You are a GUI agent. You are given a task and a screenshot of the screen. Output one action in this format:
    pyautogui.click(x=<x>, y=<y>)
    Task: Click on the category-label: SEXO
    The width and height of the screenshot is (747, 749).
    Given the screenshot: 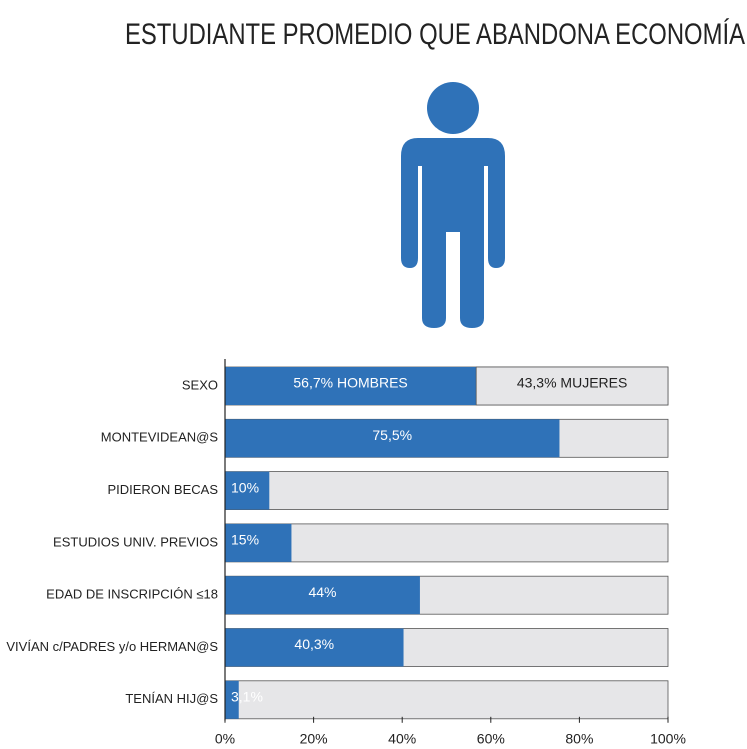 What is the action you would take?
    pyautogui.click(x=200, y=384)
    